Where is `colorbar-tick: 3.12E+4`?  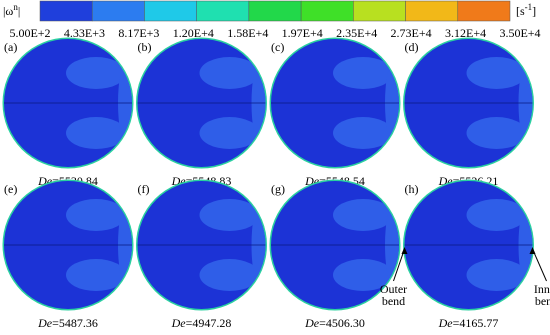
colorbar-tick: 3.12E+4 is located at coordinates (465, 33).